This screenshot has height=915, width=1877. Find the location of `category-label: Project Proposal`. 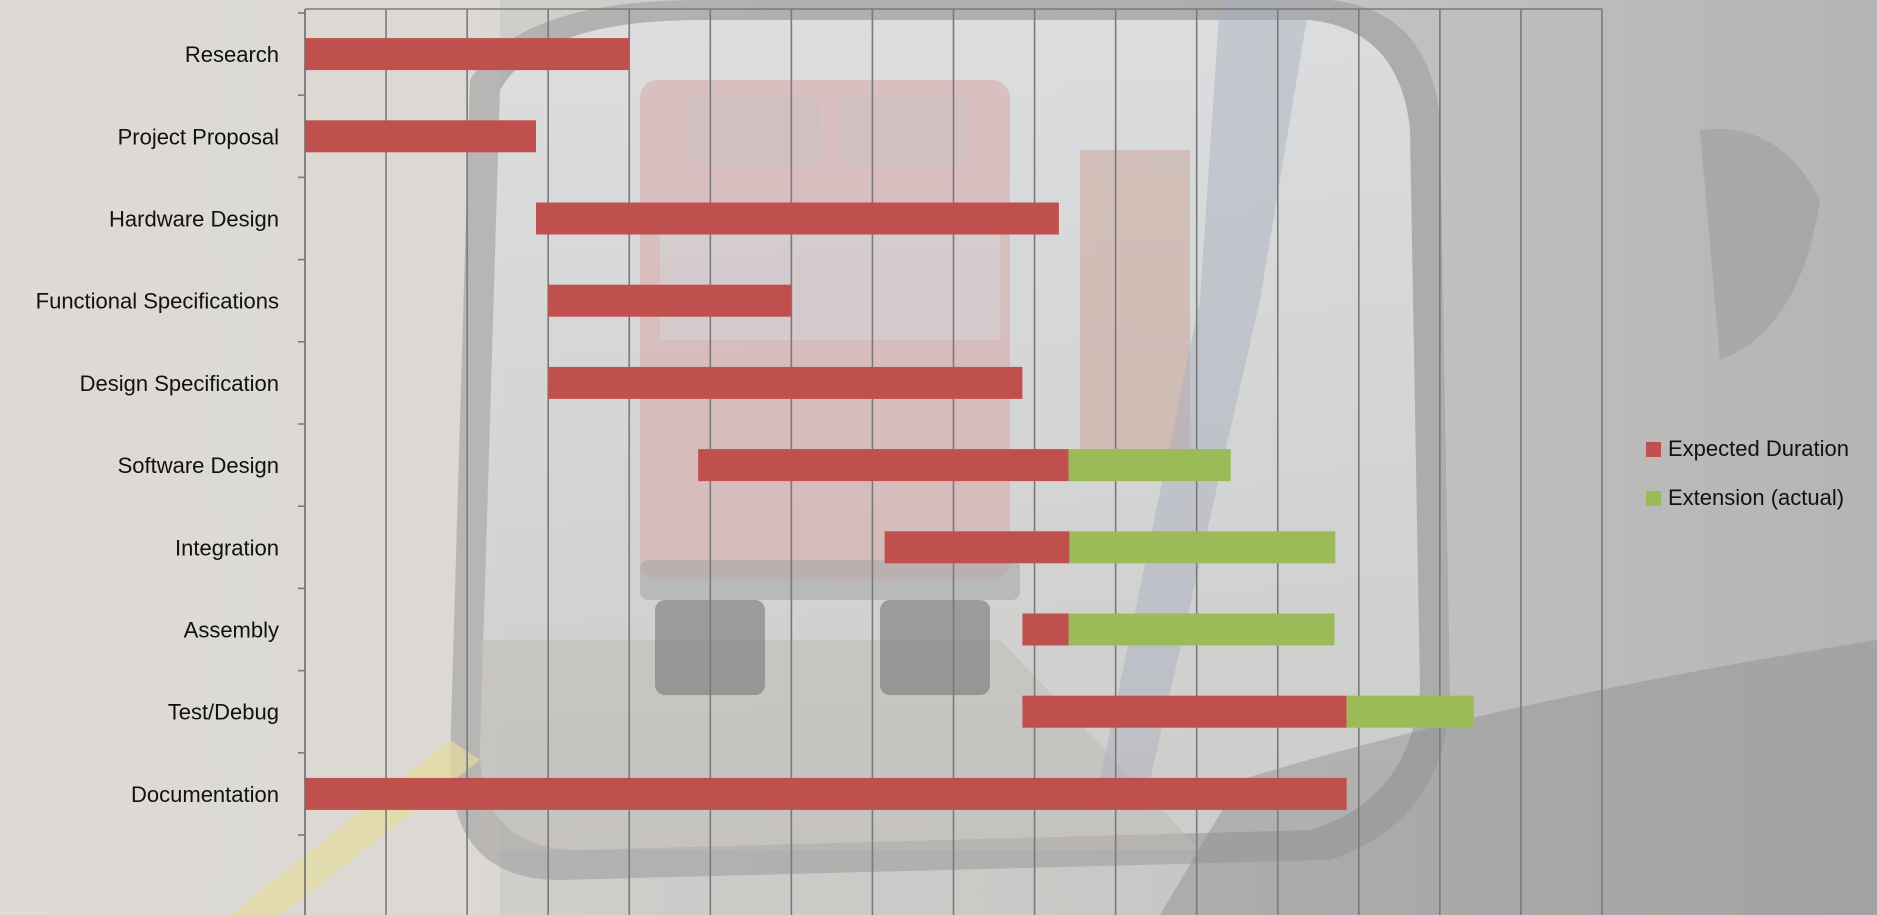

category-label: Project Proposal is located at coordinates (198, 136).